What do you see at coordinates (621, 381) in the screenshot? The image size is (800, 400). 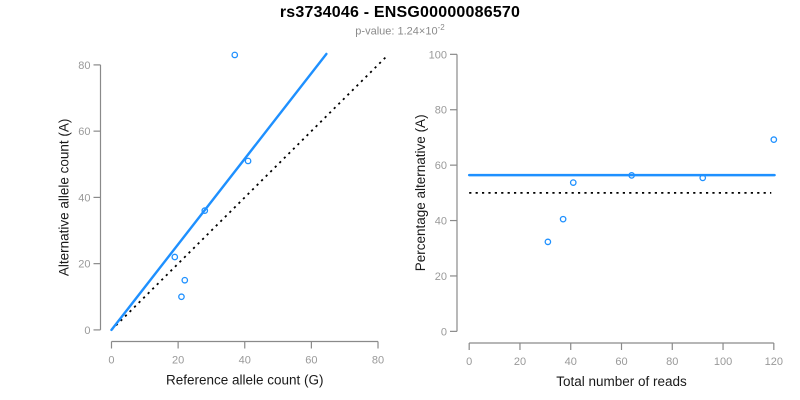 I see `x-axis-title: Total number of reads` at bounding box center [621, 381].